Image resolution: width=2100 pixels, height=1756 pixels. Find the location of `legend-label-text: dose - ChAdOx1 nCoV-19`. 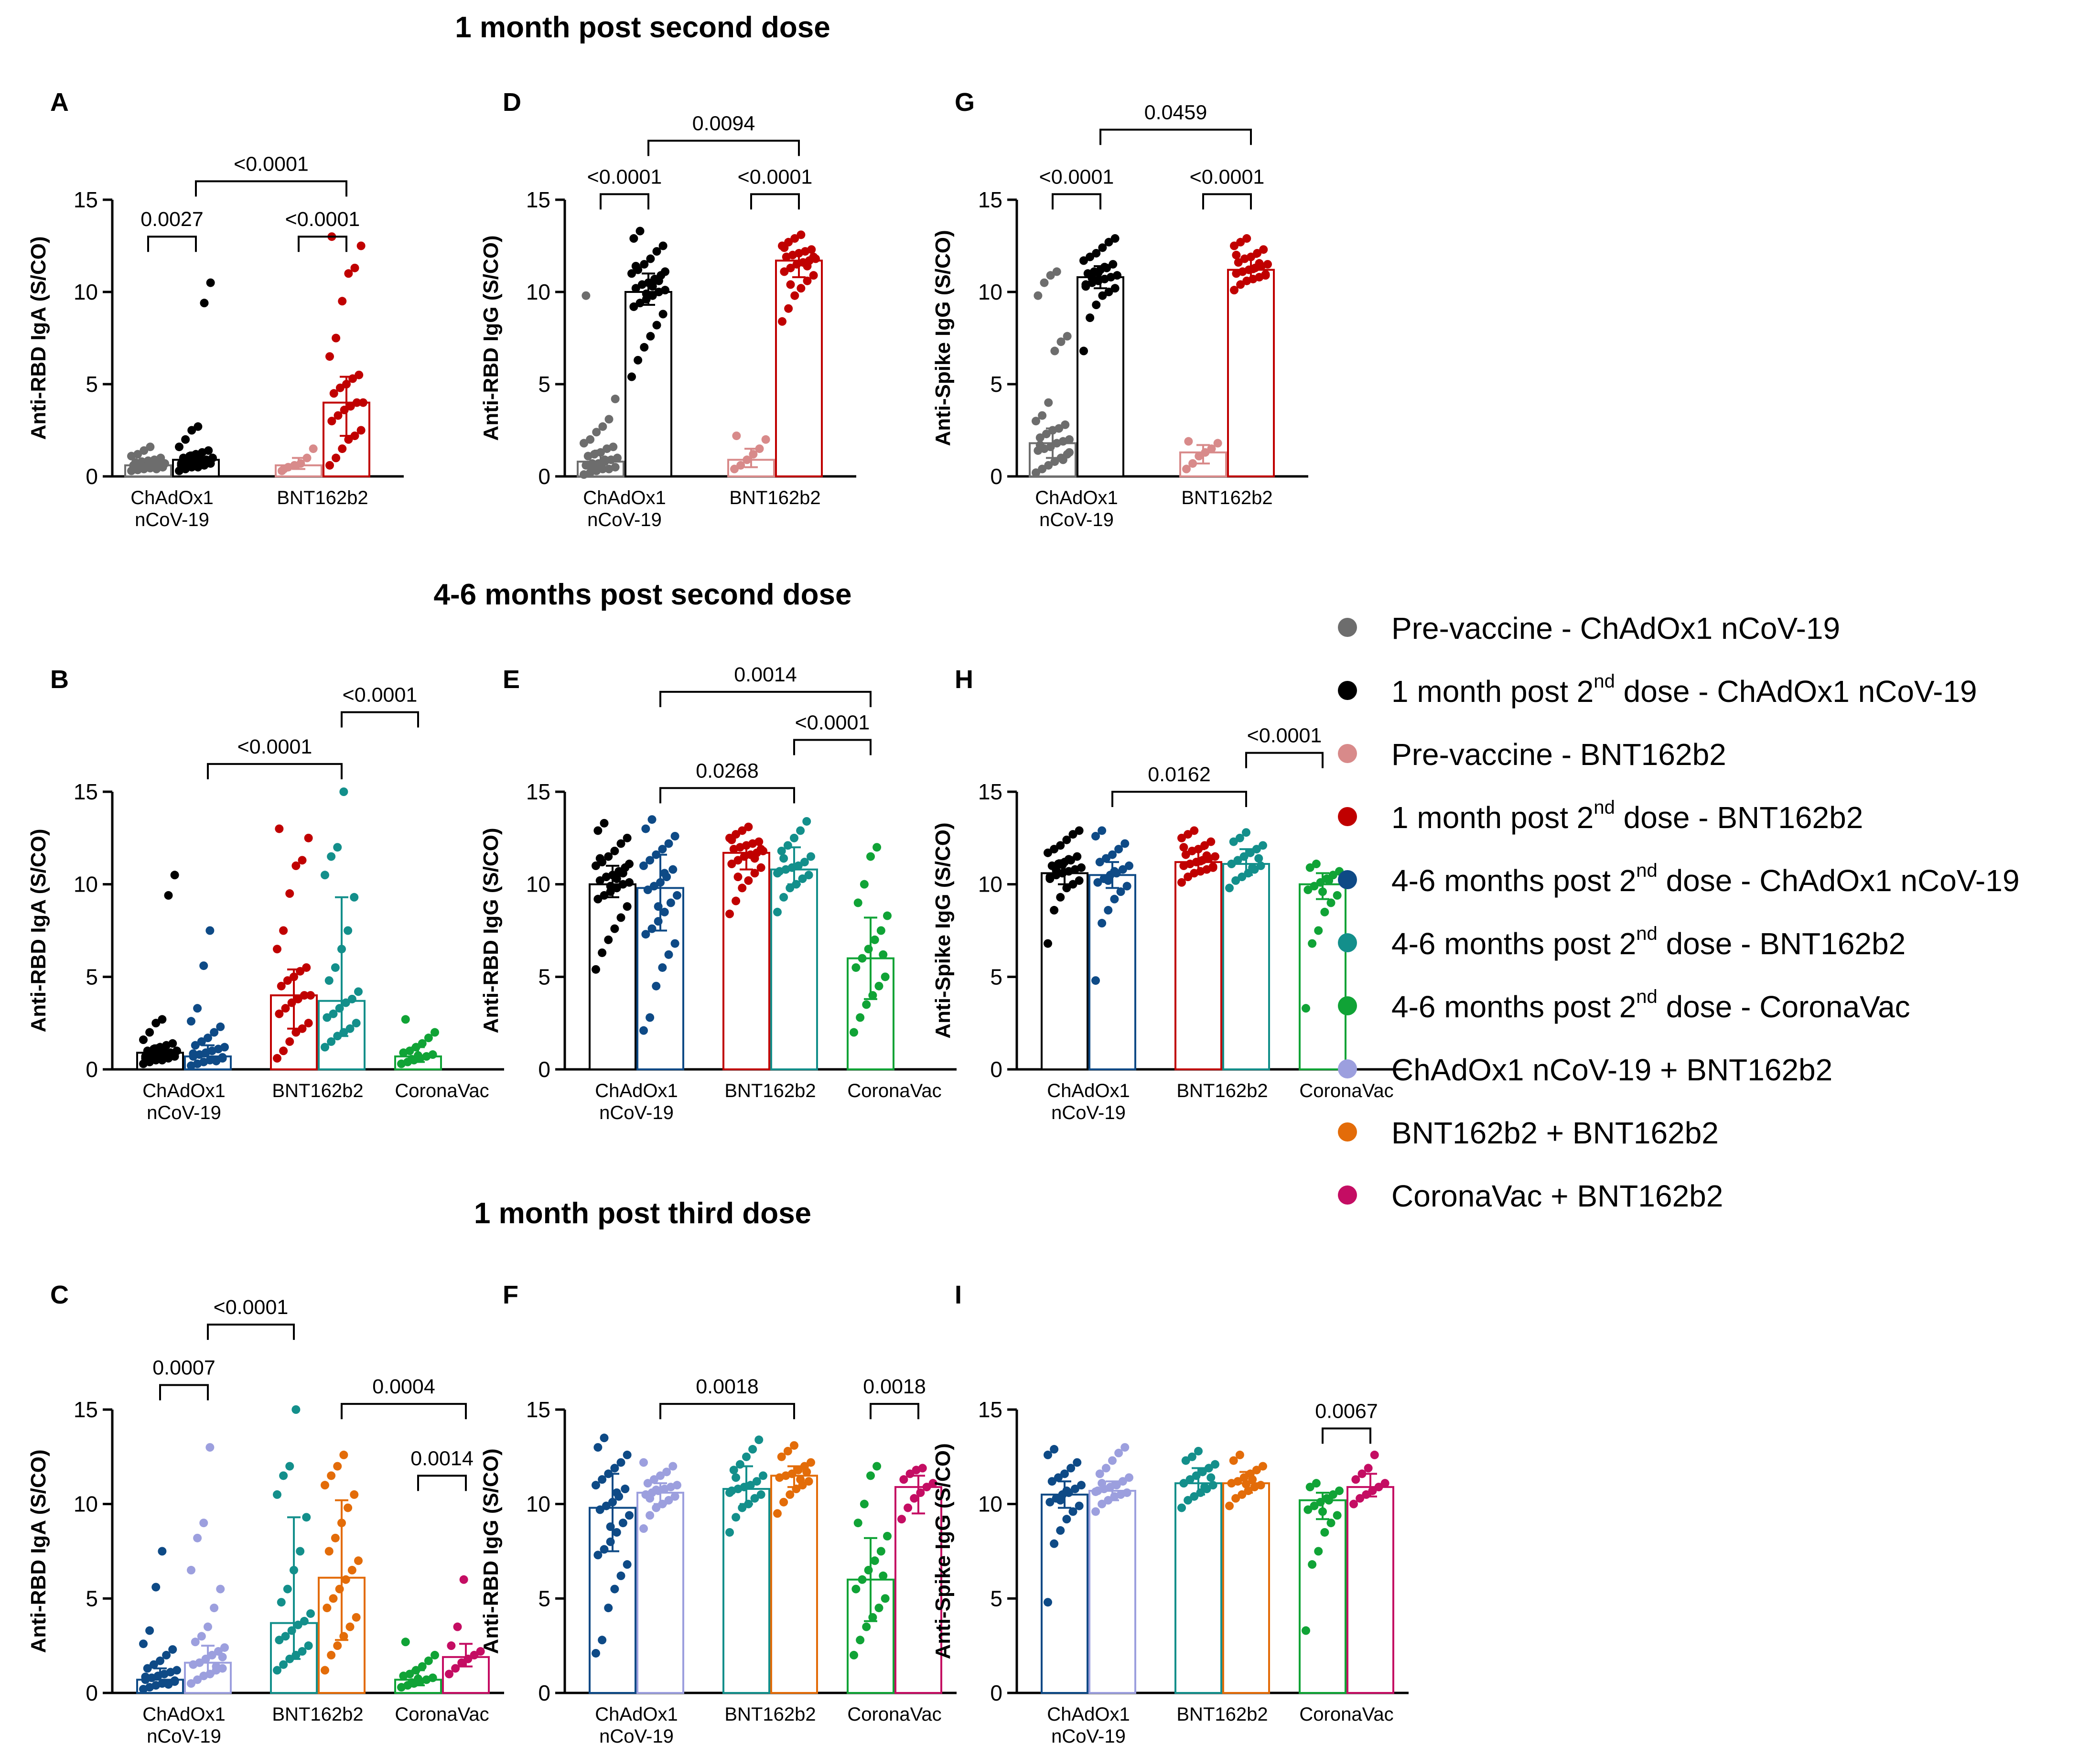

legend-label-text: dose - ChAdOx1 nCoV-19 is located at coordinates (1796, 691).